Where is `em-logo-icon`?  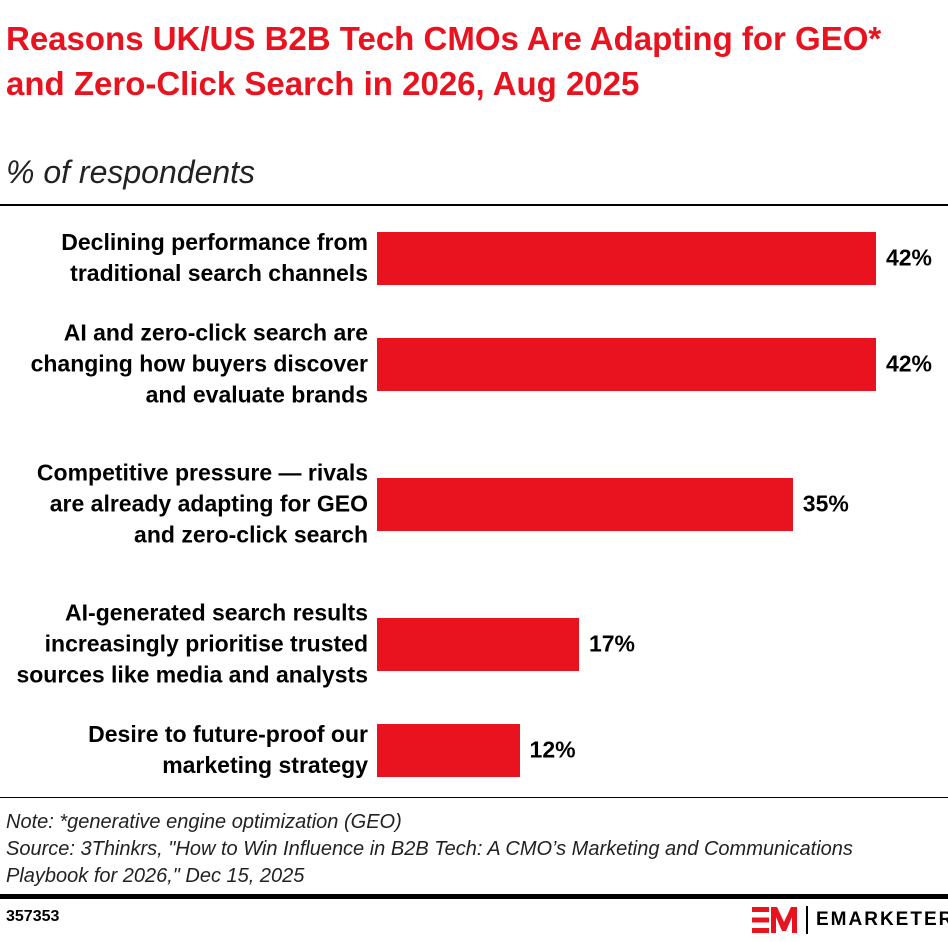
em-logo-icon is located at coordinates (774, 920).